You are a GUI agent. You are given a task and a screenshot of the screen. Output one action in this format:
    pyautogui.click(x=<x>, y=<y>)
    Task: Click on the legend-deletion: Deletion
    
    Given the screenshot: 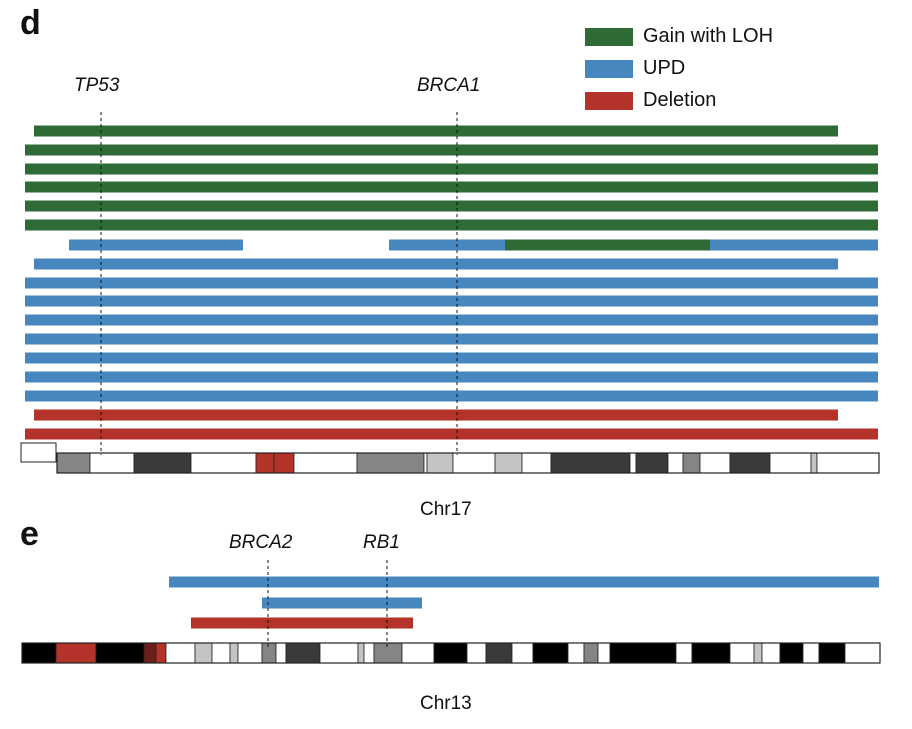 What is the action you would take?
    pyautogui.click(x=650, y=100)
    